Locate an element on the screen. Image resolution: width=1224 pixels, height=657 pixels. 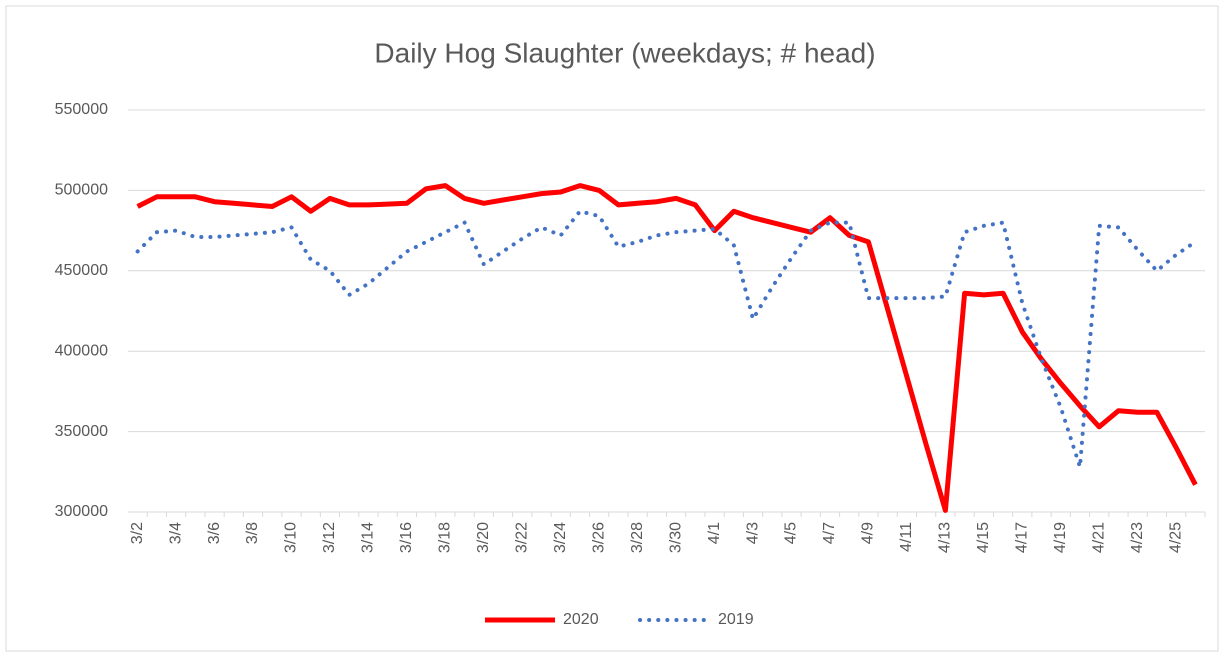
x-tick-label: 3/30 is located at coordinates (675, 537).